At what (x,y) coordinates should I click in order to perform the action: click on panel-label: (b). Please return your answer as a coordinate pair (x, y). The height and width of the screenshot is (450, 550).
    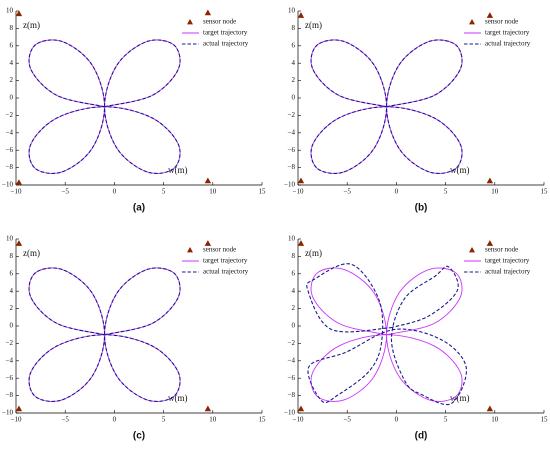
    Looking at the image, I should click on (421, 208).